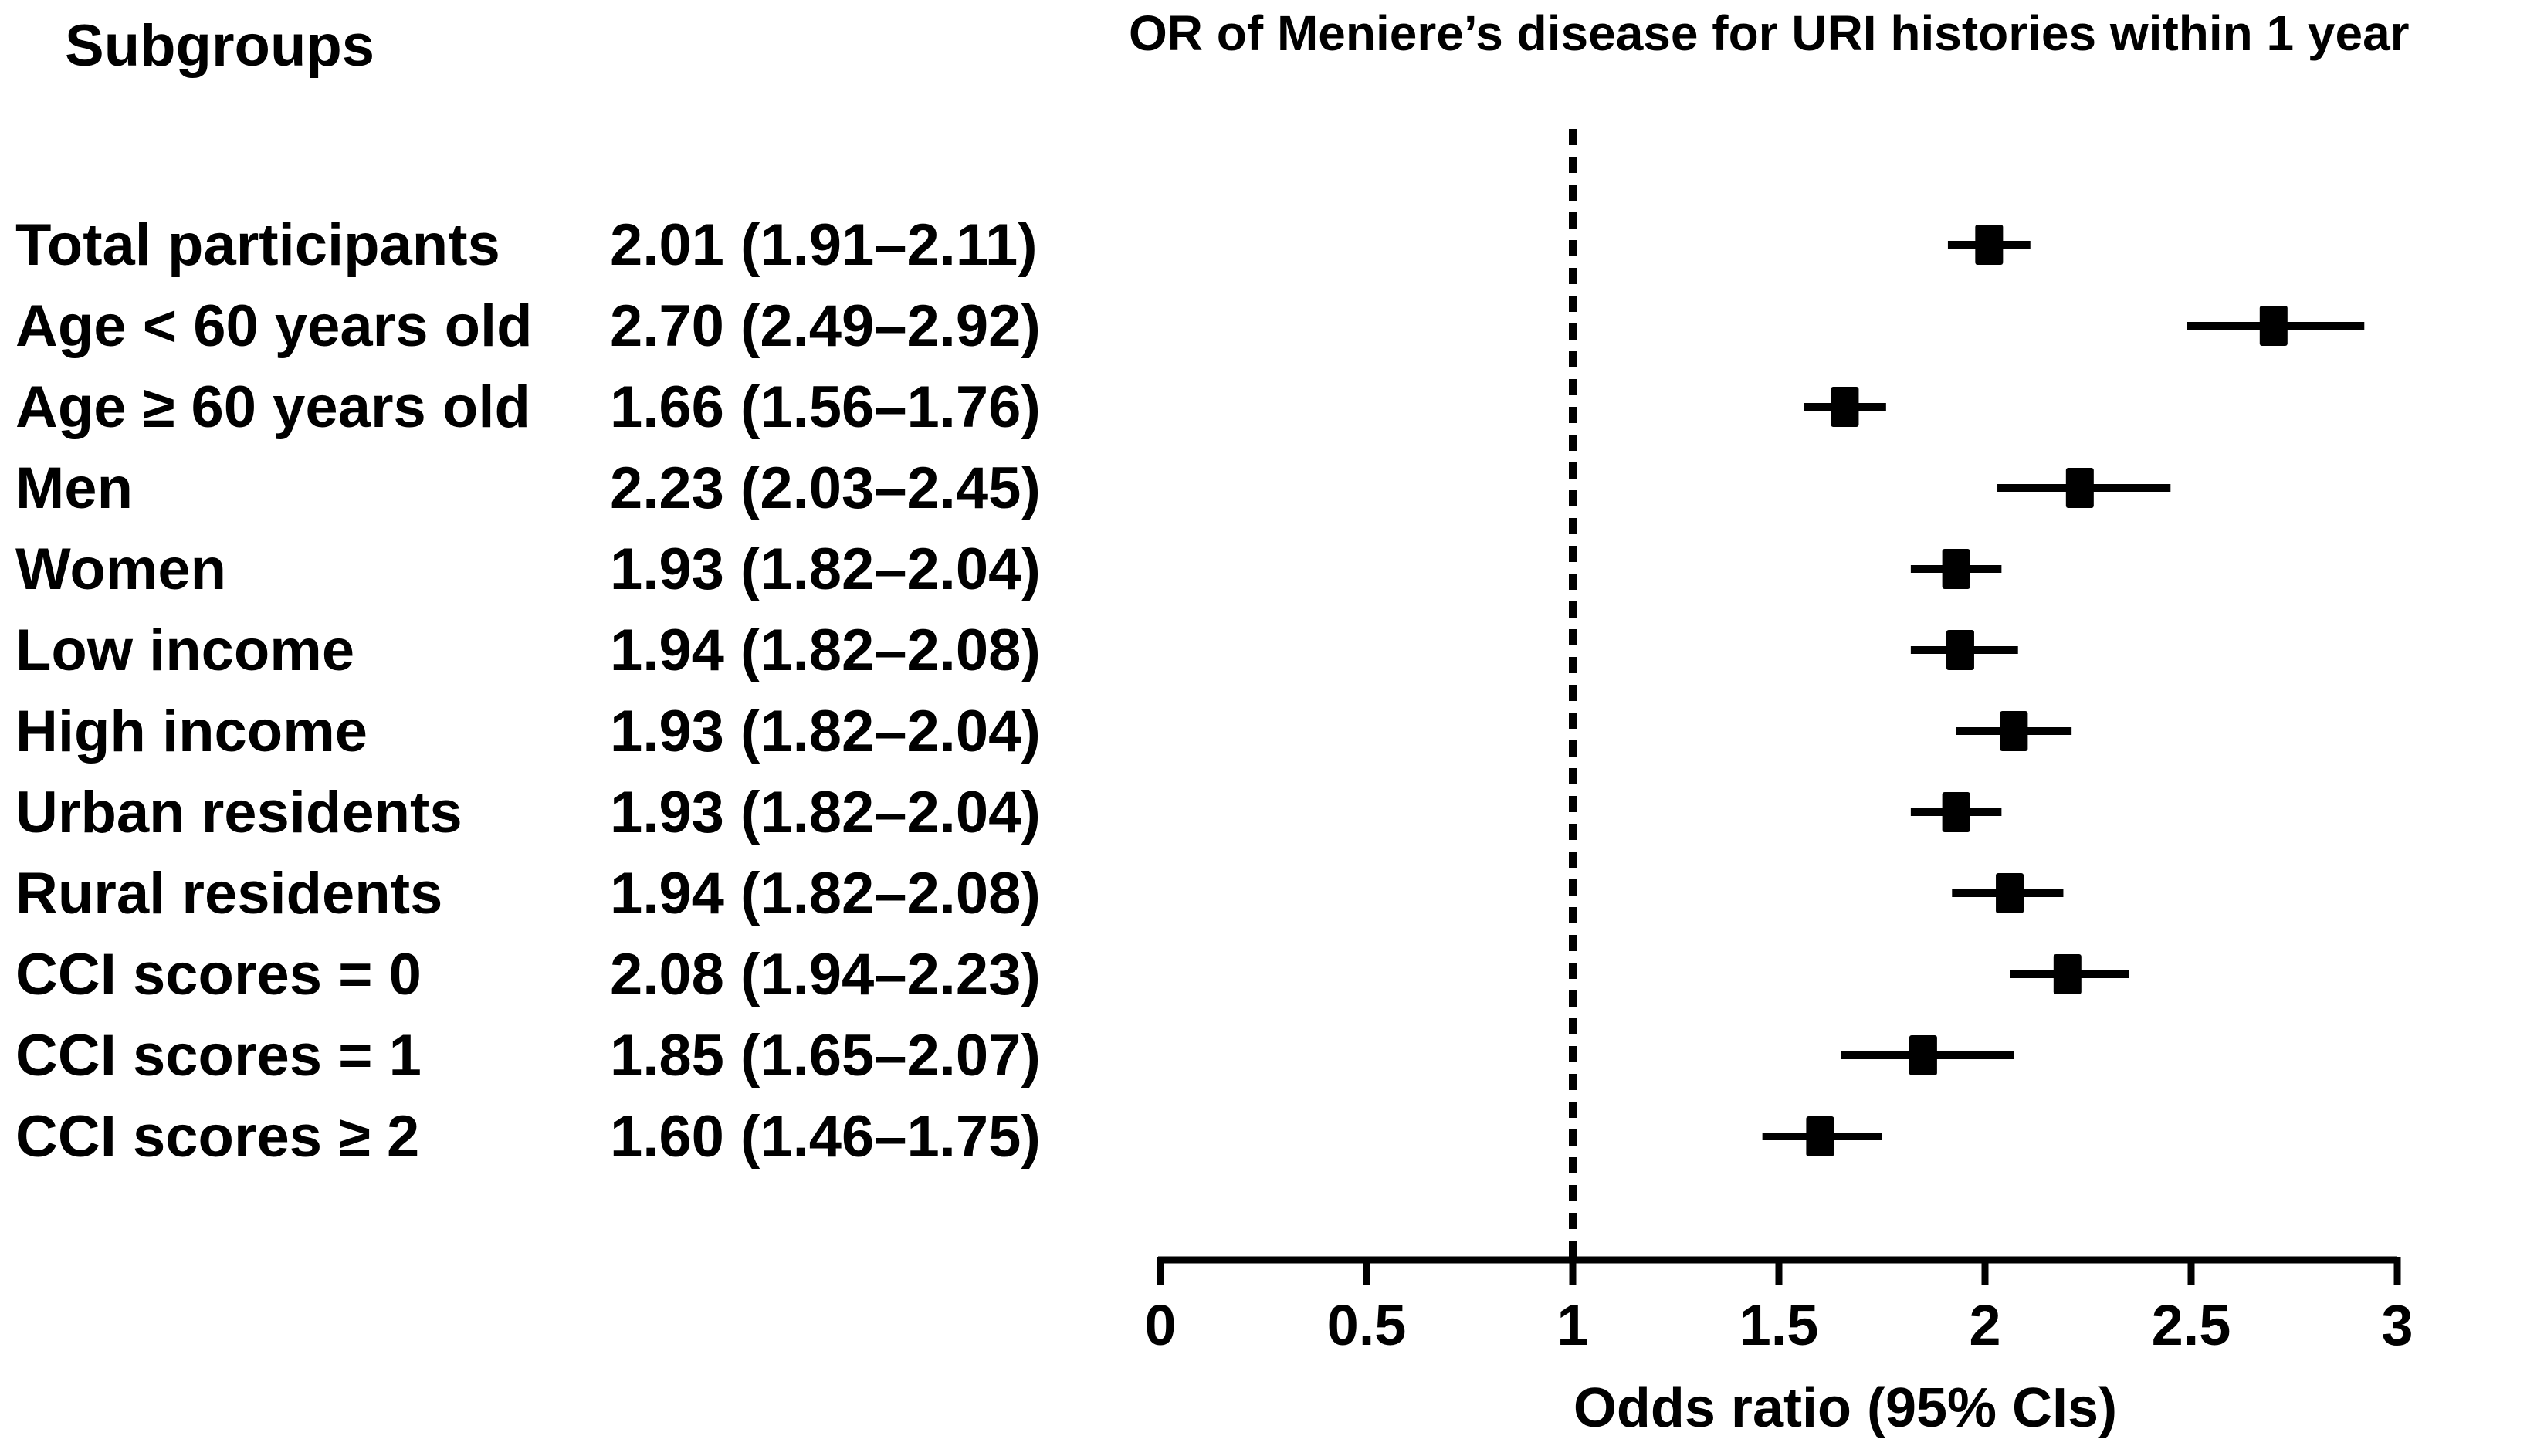 The image size is (2527, 1456). Describe the element at coordinates (567, 731) in the screenshot. I see `subgroup-row: High income 1.93 (1.82–2.04)` at that location.